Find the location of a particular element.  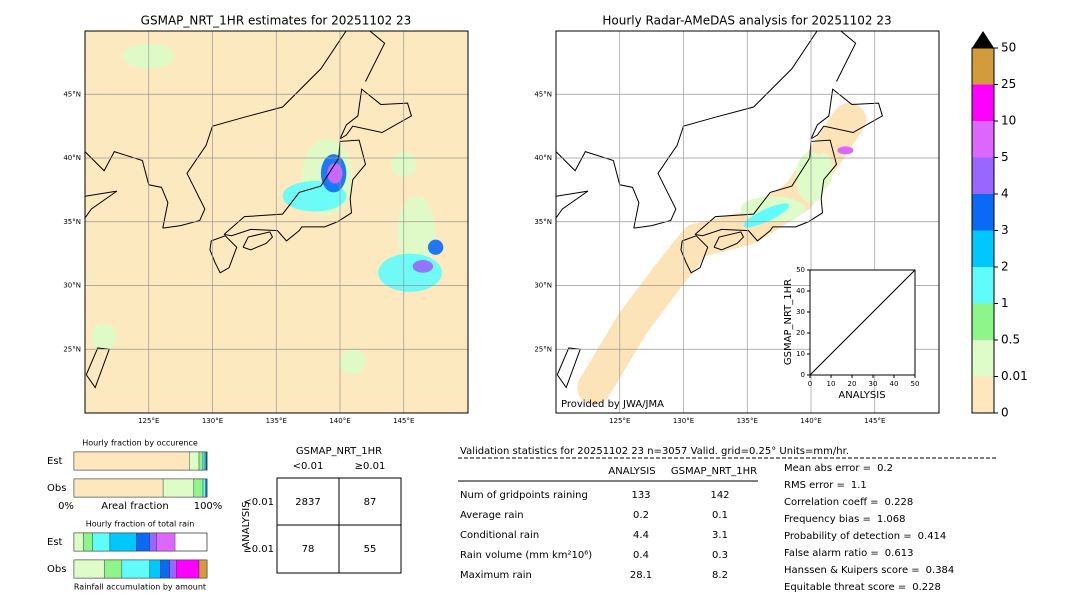

y-tick-label: 0 is located at coordinates (803, 375).